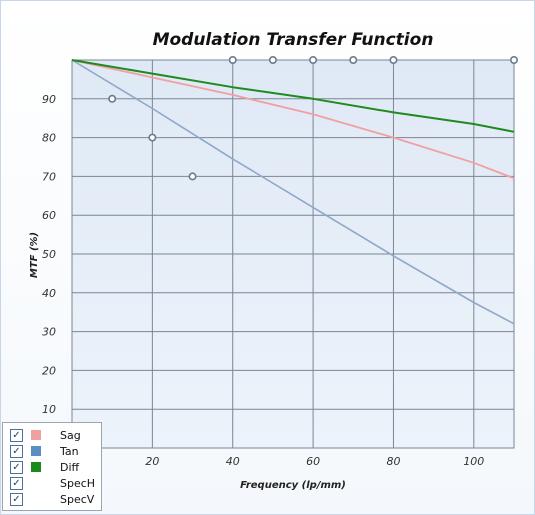  I want to click on legend-label: Sag, so click(70, 435).